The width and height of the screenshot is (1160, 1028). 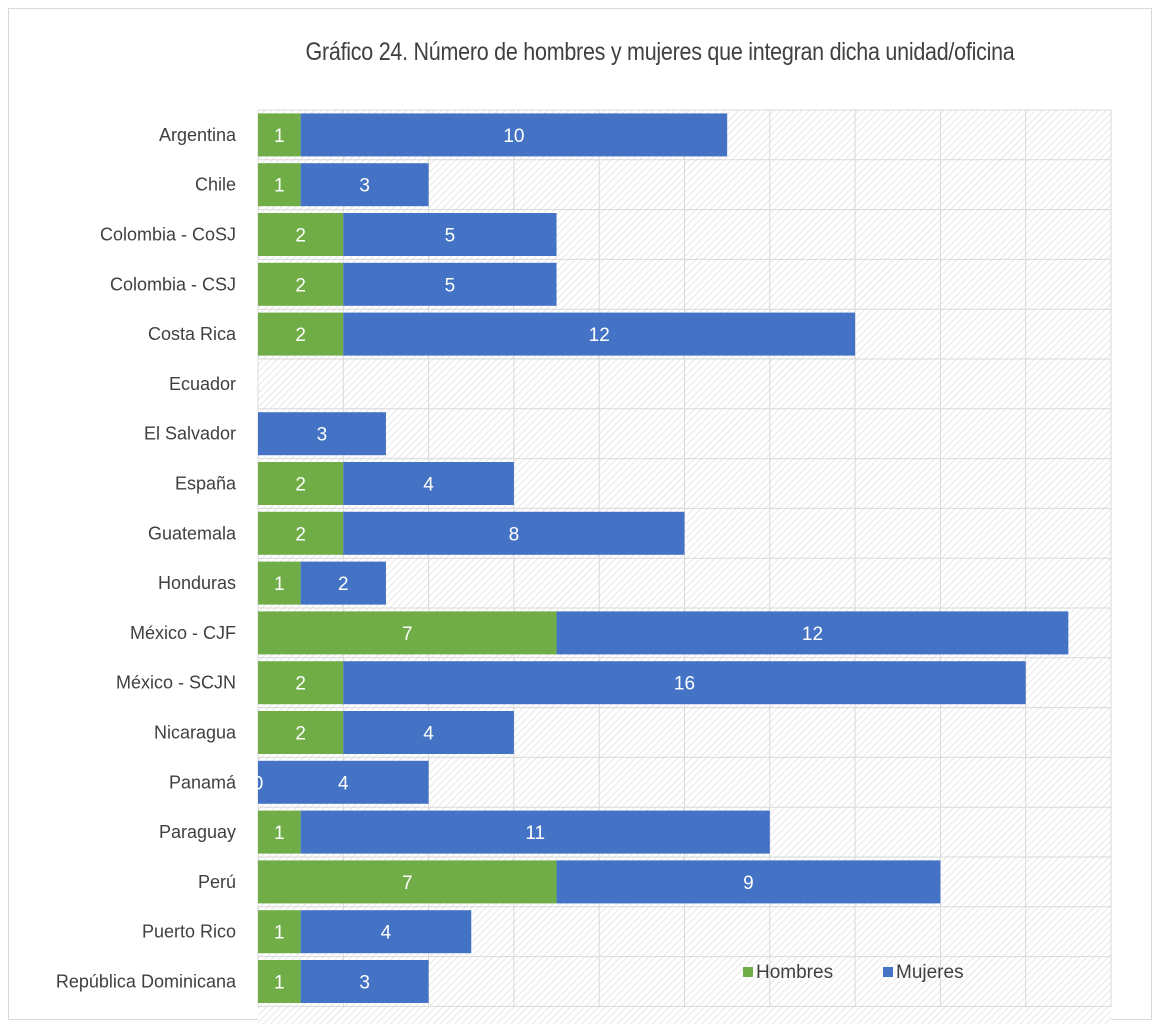 I want to click on mujeres-value-label: 2, so click(x=343, y=584).